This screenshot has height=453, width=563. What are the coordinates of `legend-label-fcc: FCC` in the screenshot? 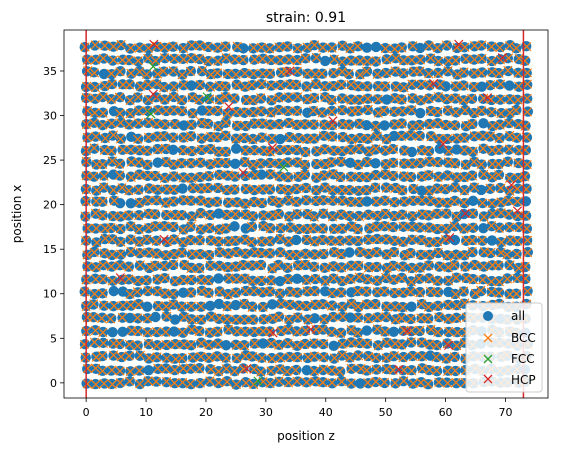 It's located at (523, 359).